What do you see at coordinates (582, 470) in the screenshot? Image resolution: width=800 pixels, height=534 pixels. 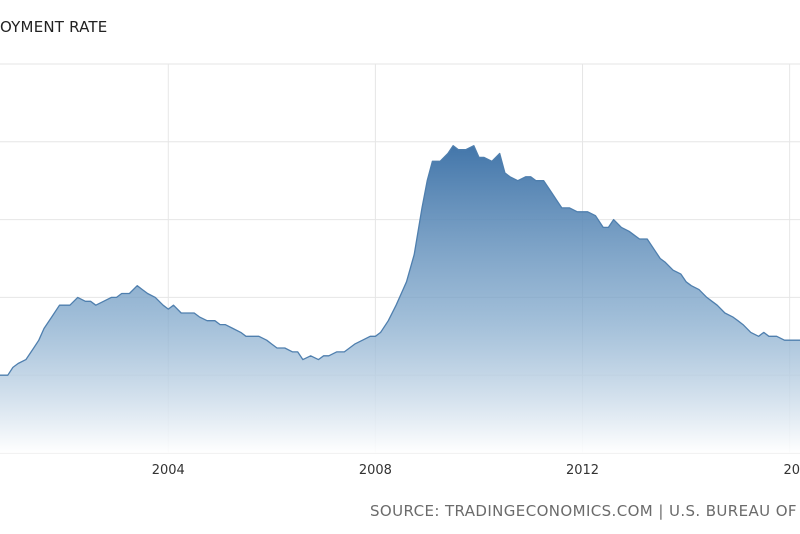 I see `x-tick-label: 2012` at bounding box center [582, 470].